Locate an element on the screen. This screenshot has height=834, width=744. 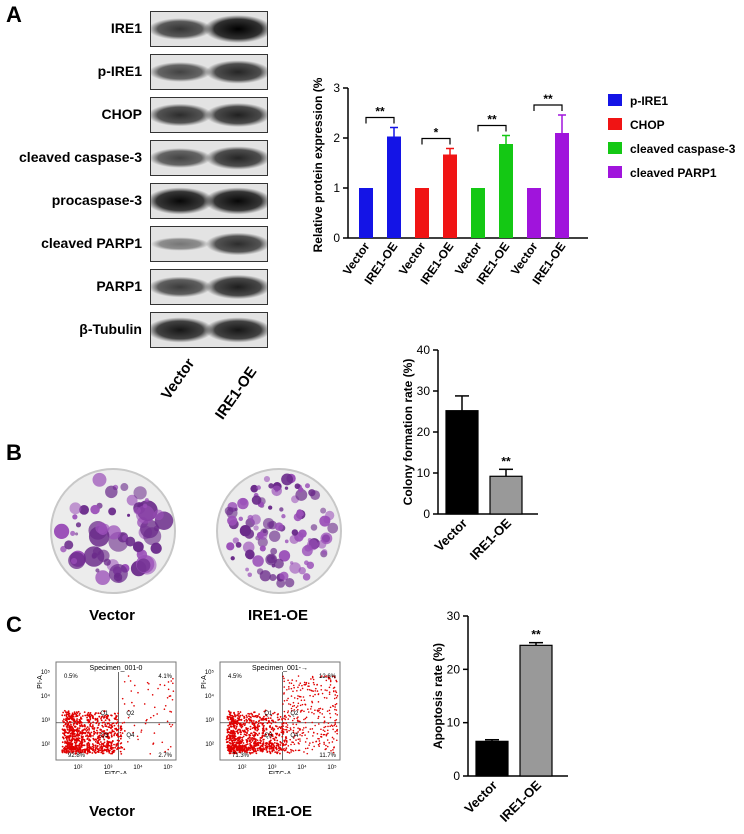
blot-label: CHOP is located at coordinates (121, 114).